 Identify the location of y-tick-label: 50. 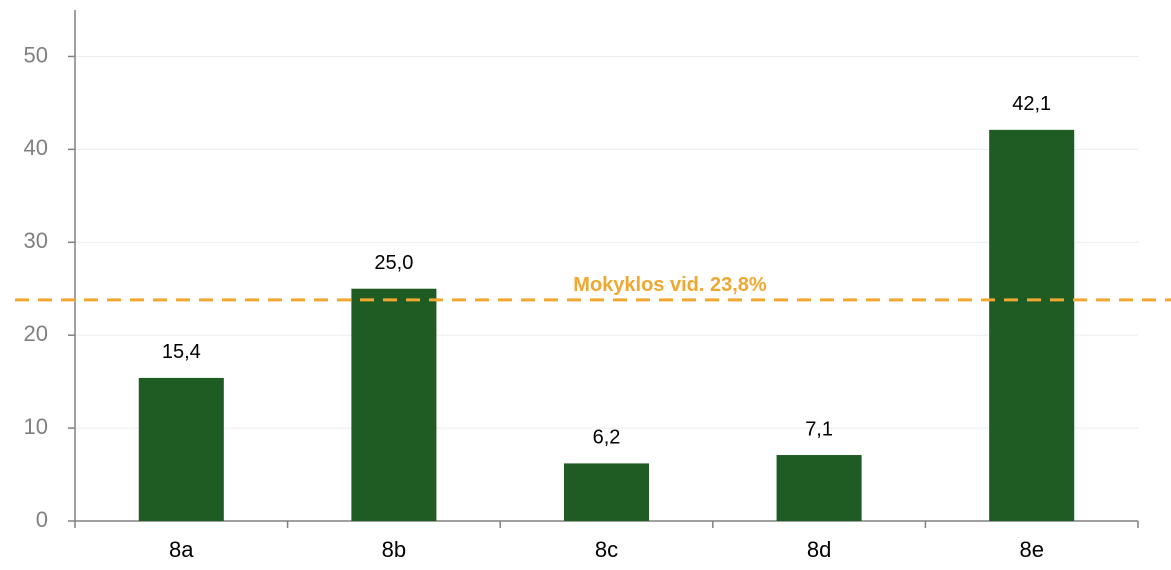
(36, 54).